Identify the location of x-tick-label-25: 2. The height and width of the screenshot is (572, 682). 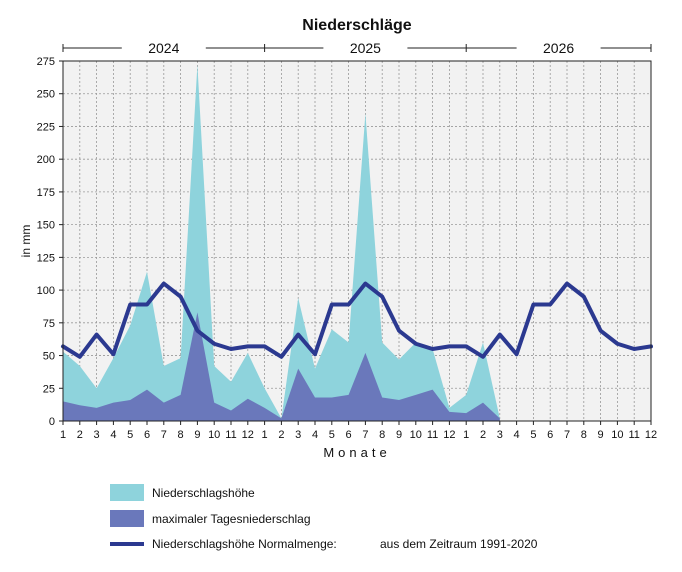
(483, 435).